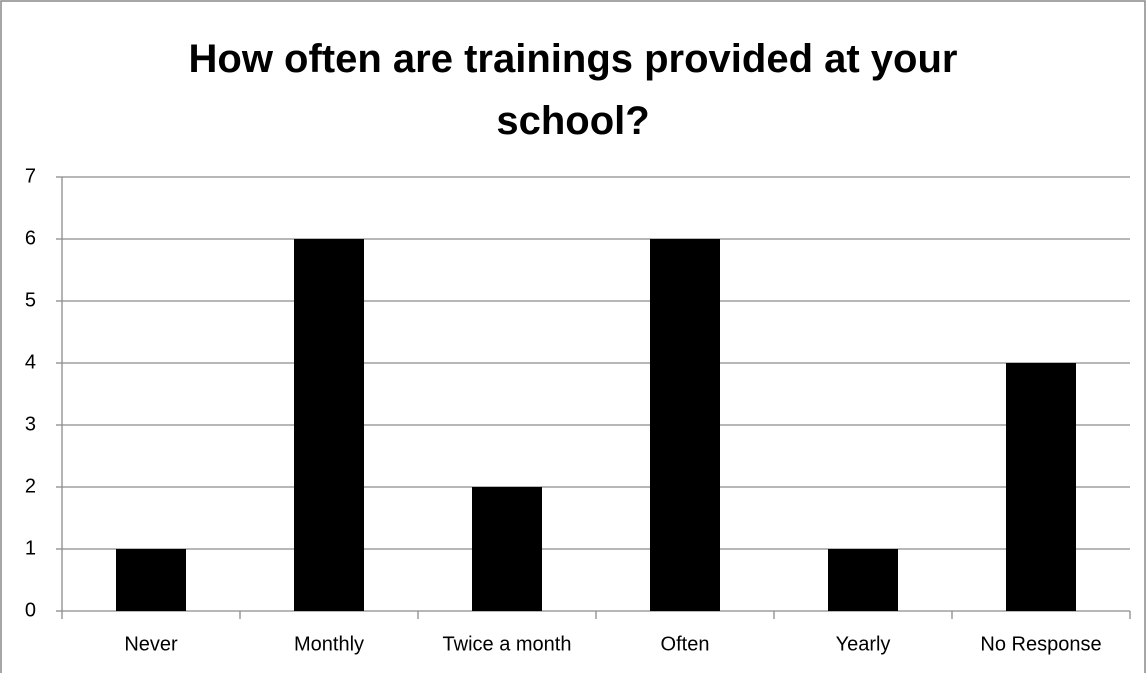  Describe the element at coordinates (30, 362) in the screenshot. I see `y-tick-label: 4` at that location.